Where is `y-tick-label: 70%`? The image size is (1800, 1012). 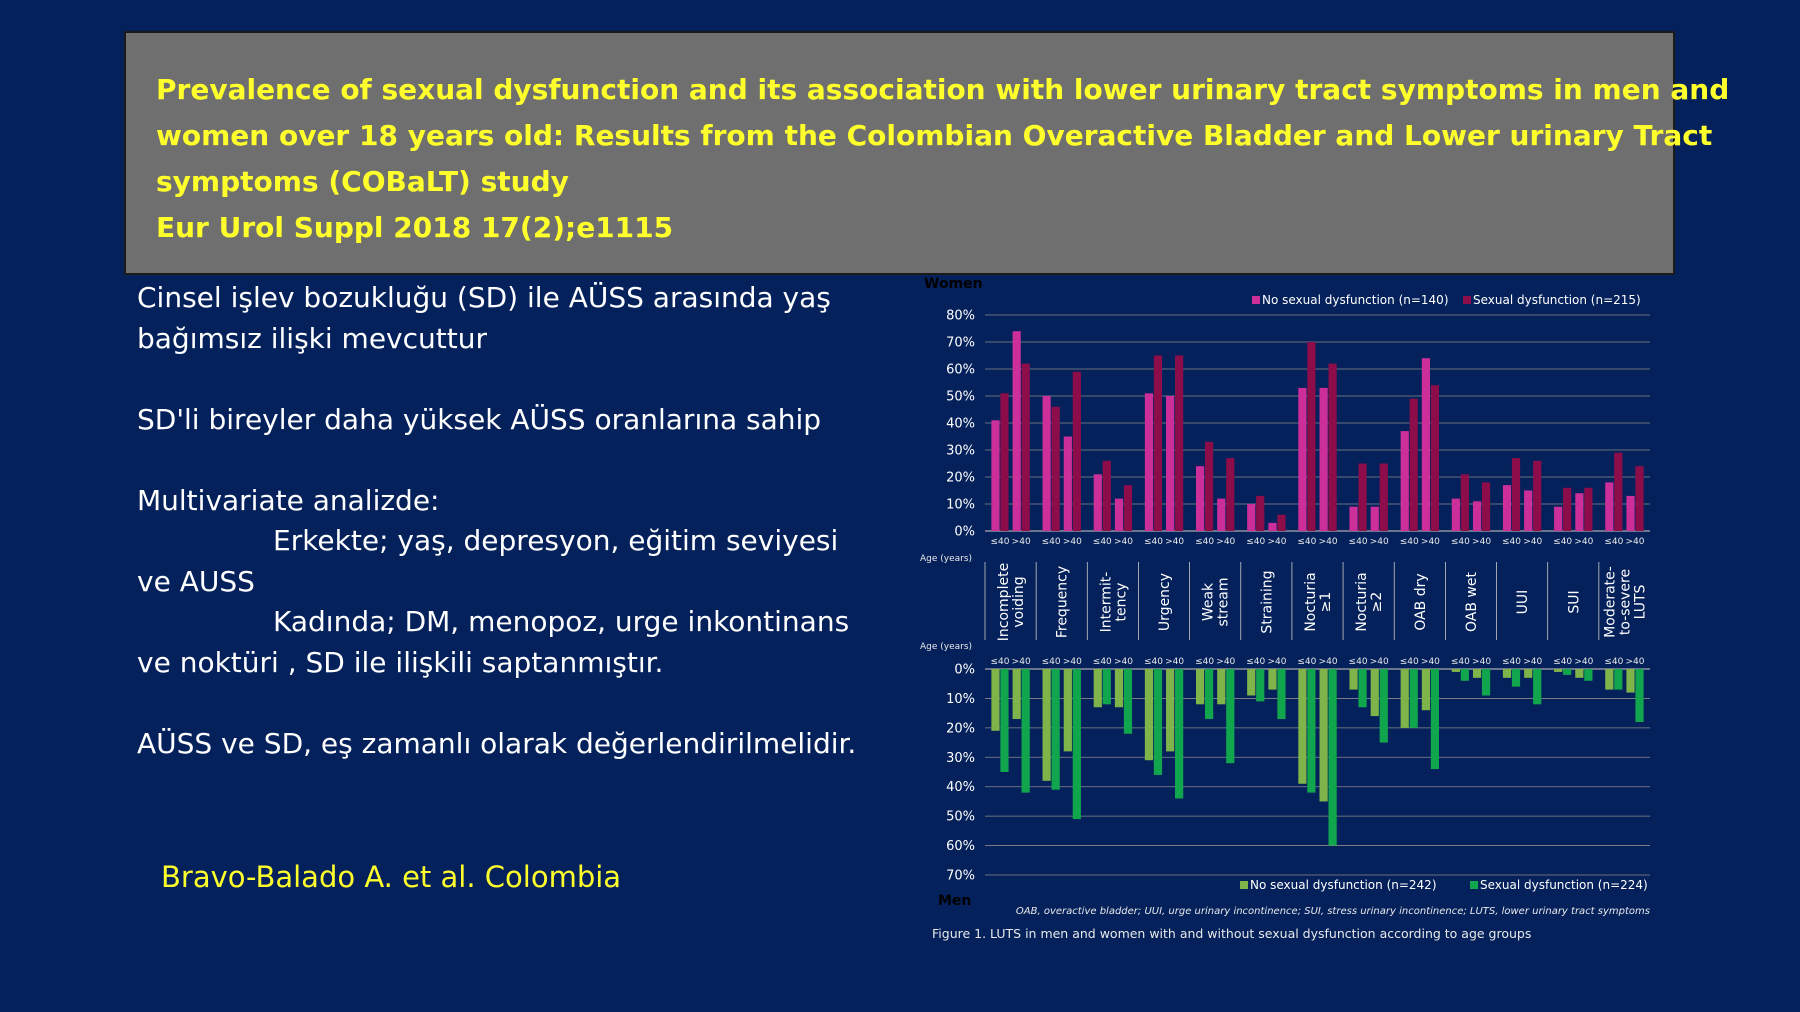 y-tick-label: 70% is located at coordinates (960, 343).